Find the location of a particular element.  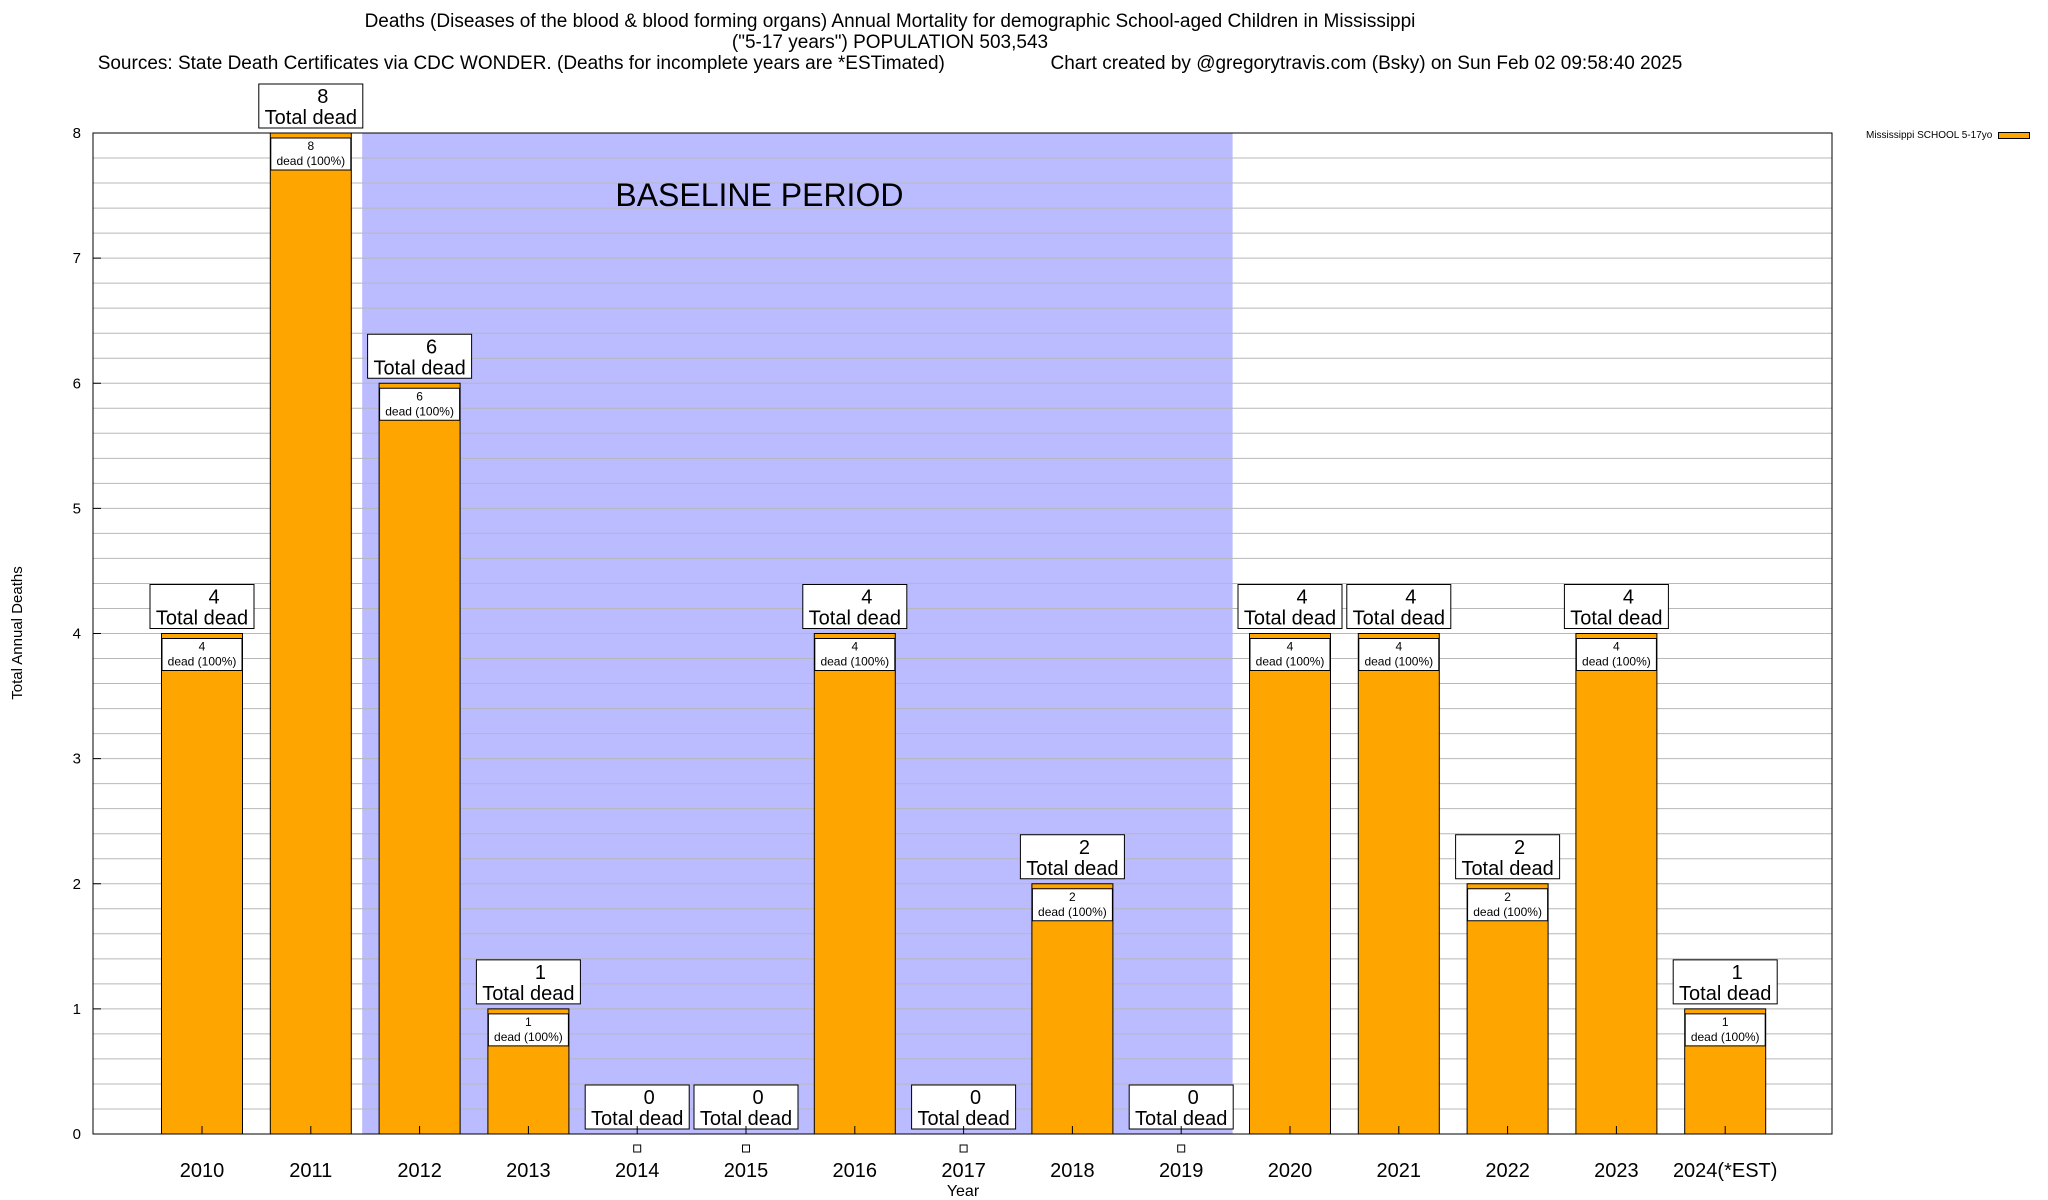

x-tick-label: 2015 is located at coordinates (746, 1171).